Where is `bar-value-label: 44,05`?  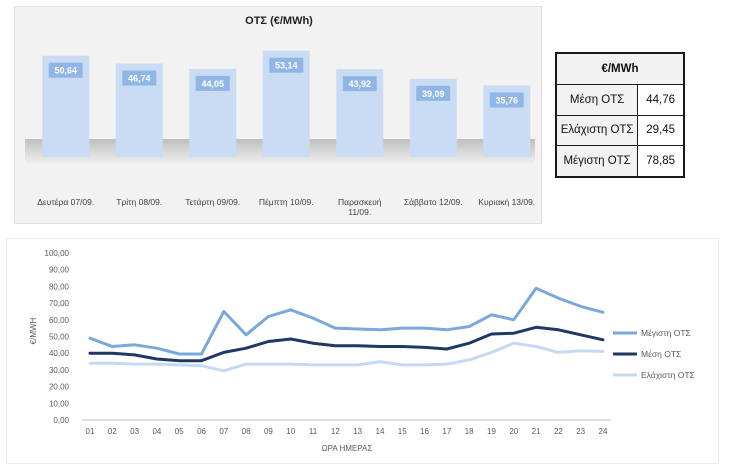 bar-value-label: 44,05 is located at coordinates (212, 84).